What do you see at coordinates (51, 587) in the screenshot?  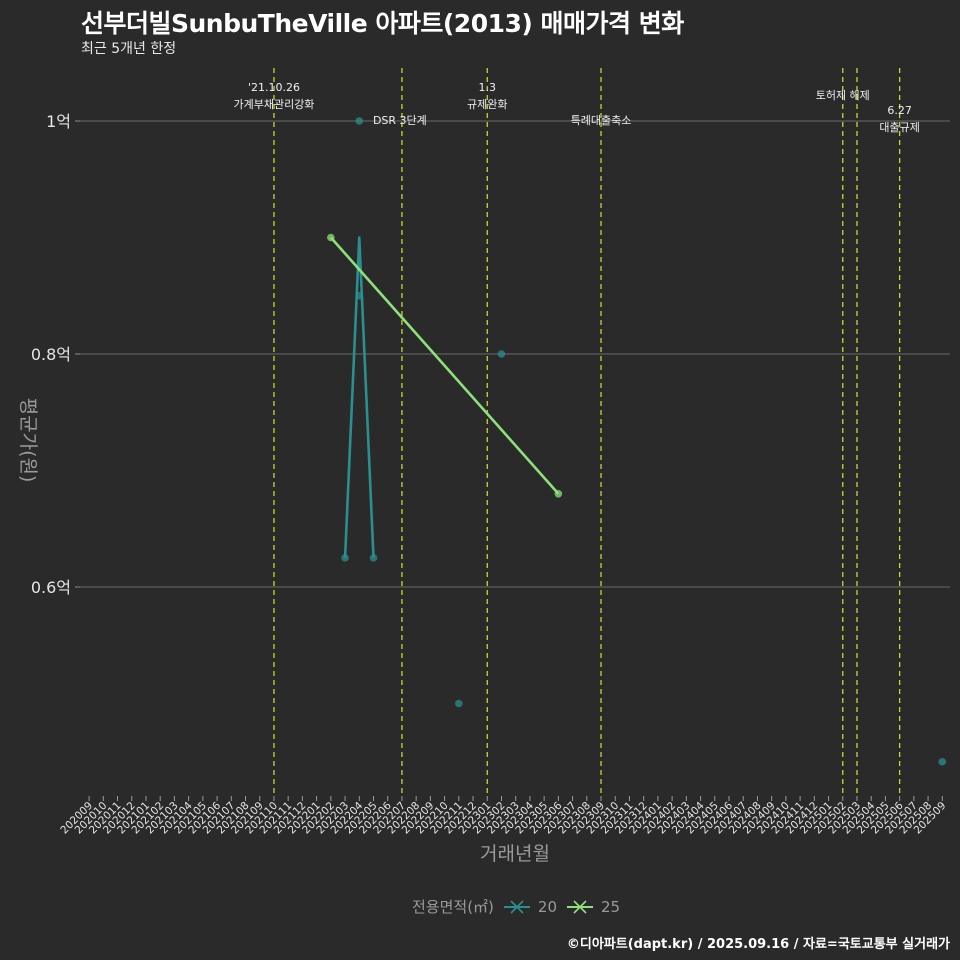 I see `y-tick-label: 0.6억` at bounding box center [51, 587].